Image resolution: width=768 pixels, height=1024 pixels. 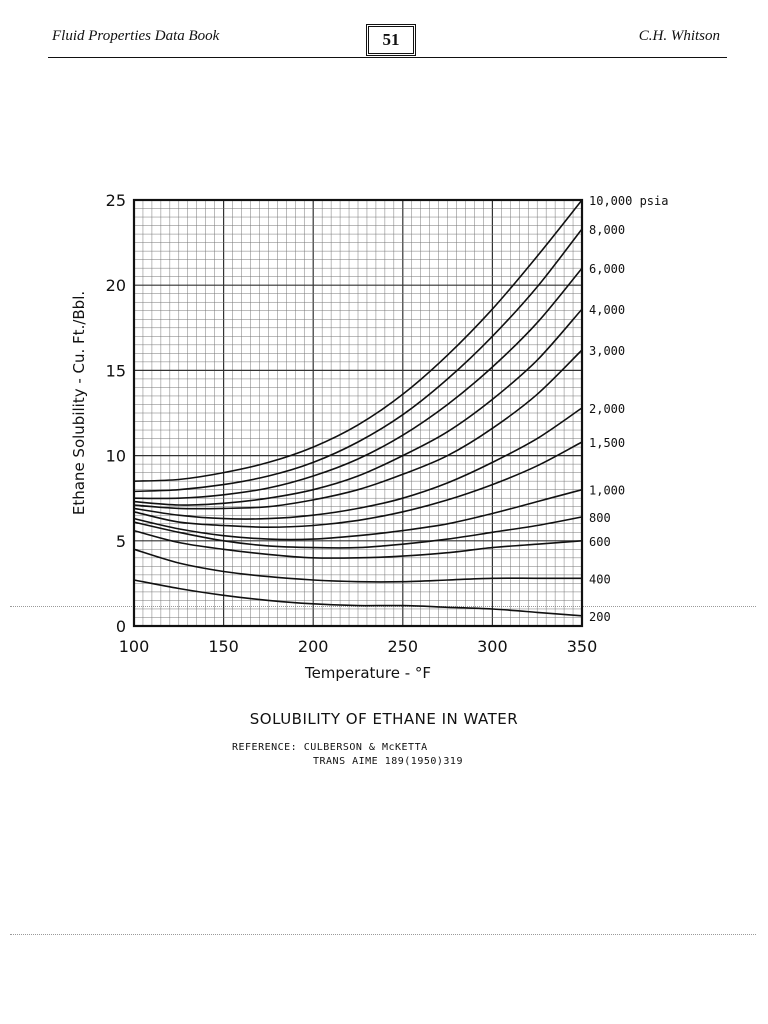 What do you see at coordinates (384, 719) in the screenshot?
I see `chart-title: SOLUBILITY OF ETHANE IN WATER` at bounding box center [384, 719].